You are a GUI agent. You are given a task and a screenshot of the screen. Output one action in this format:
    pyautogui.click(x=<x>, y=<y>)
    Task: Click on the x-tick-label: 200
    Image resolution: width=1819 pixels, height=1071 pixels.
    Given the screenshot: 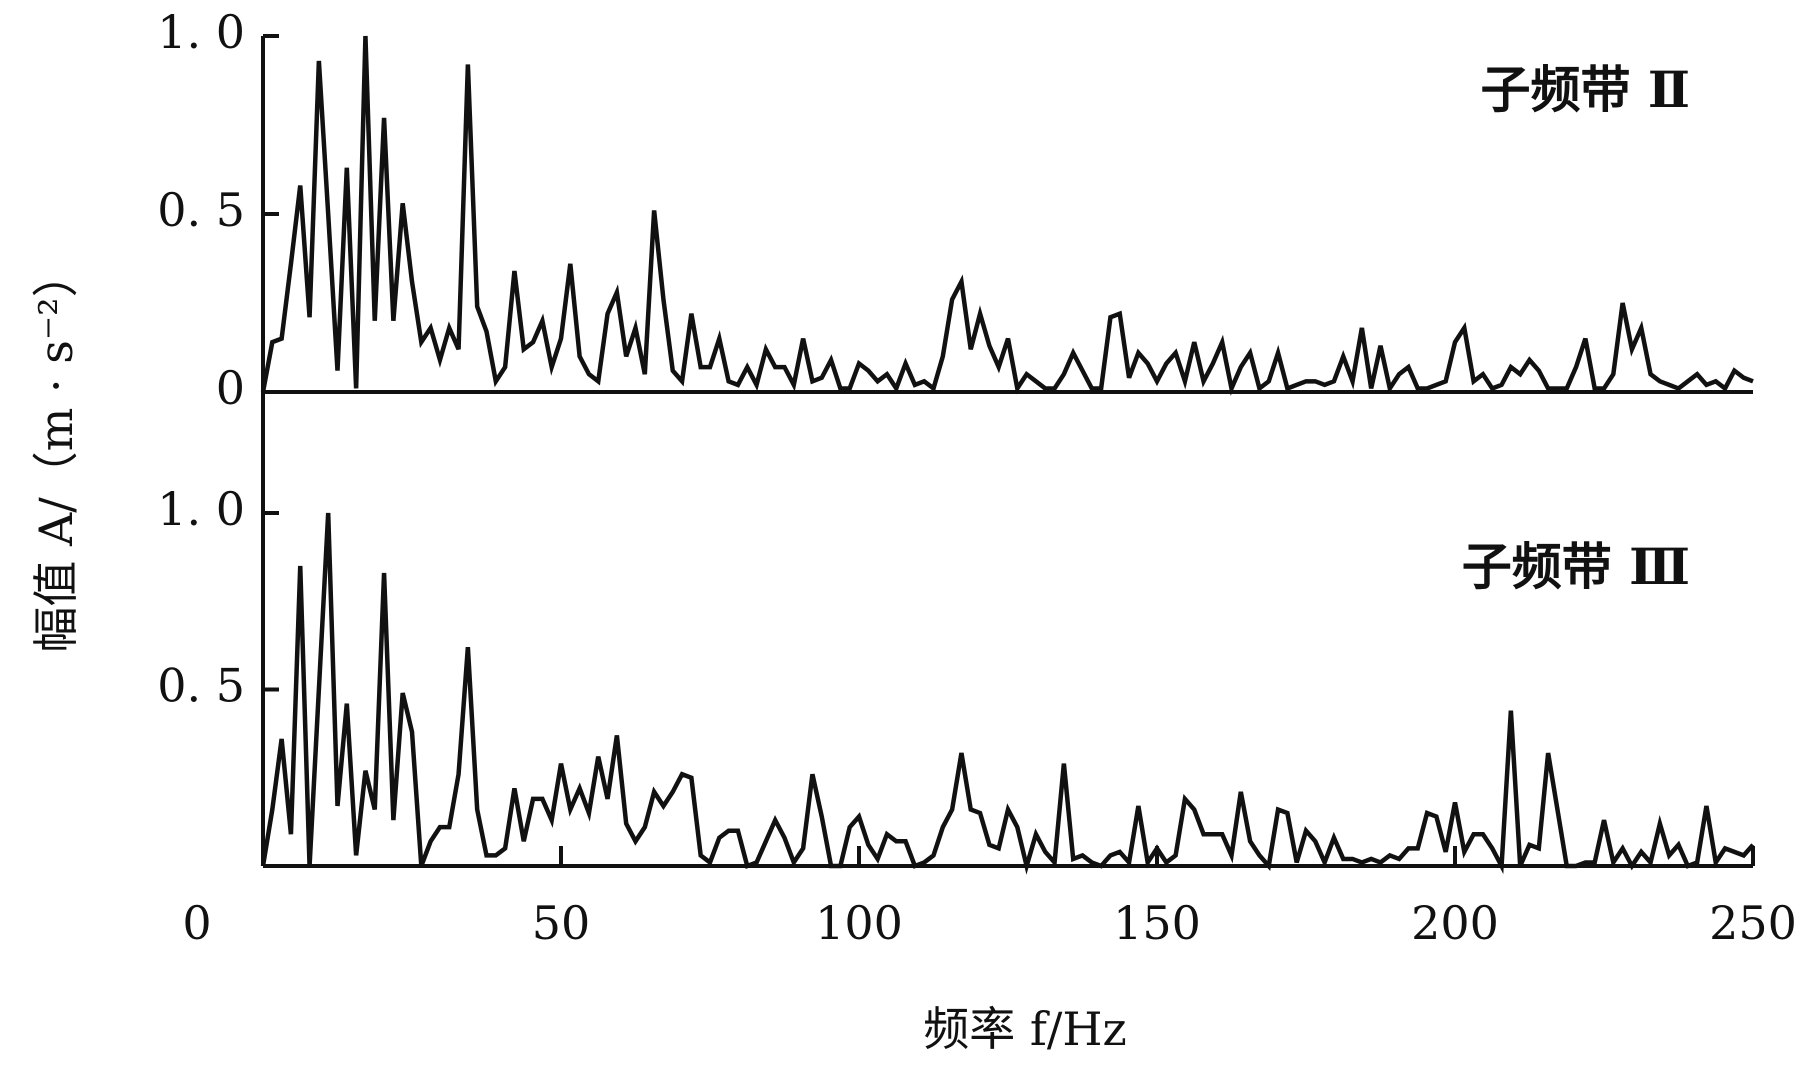 What is the action you would take?
    pyautogui.click(x=1455, y=923)
    